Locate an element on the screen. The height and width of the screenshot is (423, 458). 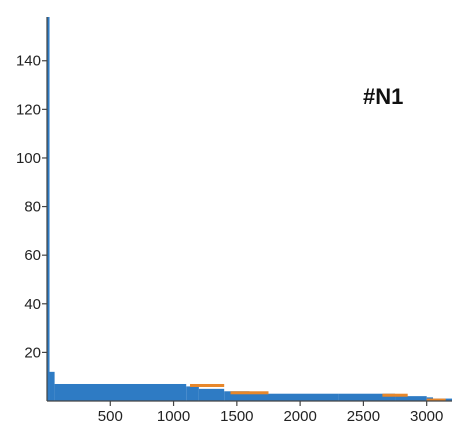
y-tick-label-20: 20 is located at coordinates (32, 352).